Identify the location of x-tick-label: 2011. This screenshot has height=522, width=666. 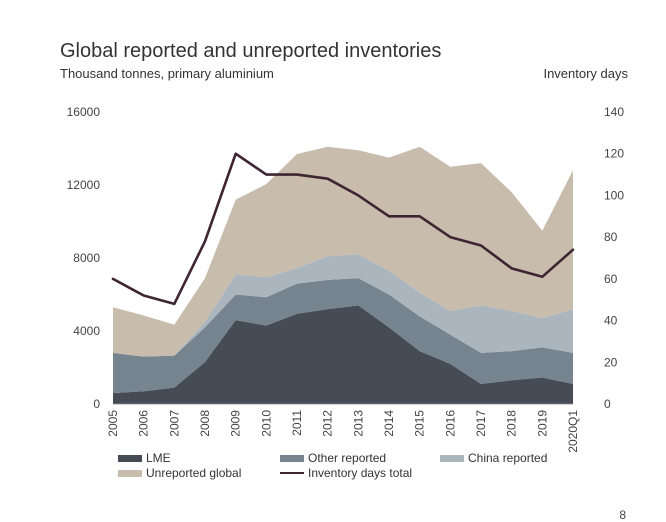
(297, 423).